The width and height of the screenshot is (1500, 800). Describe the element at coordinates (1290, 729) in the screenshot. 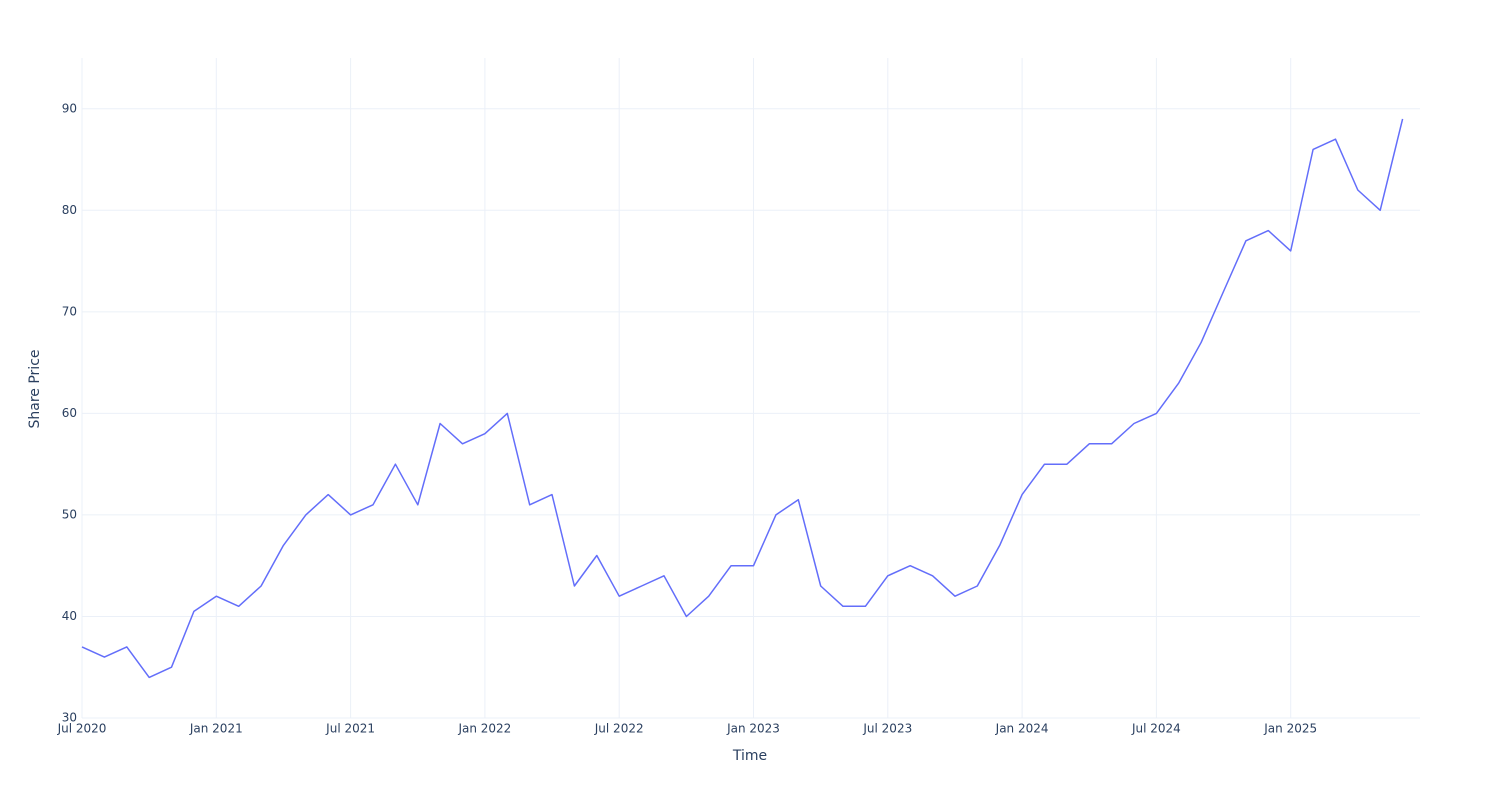

I see `x-tick-label: Jan 2025` at that location.